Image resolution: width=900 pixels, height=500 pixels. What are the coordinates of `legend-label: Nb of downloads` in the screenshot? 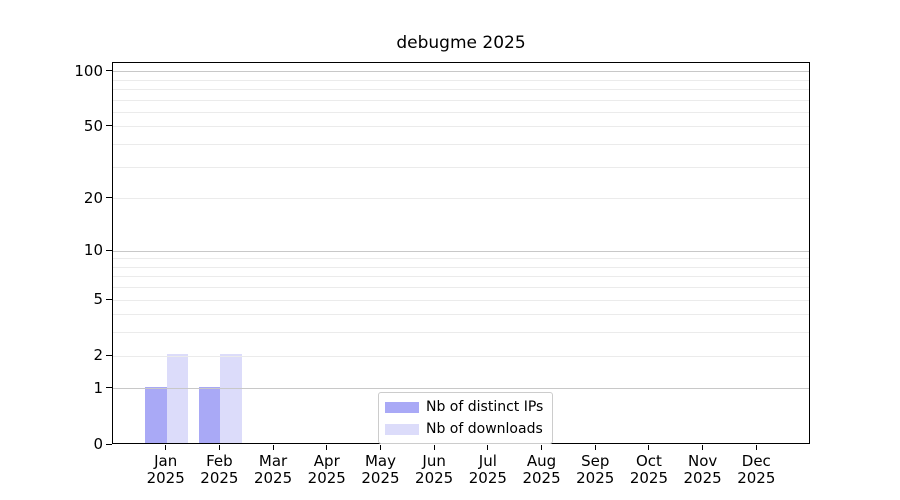 It's located at (484, 429).